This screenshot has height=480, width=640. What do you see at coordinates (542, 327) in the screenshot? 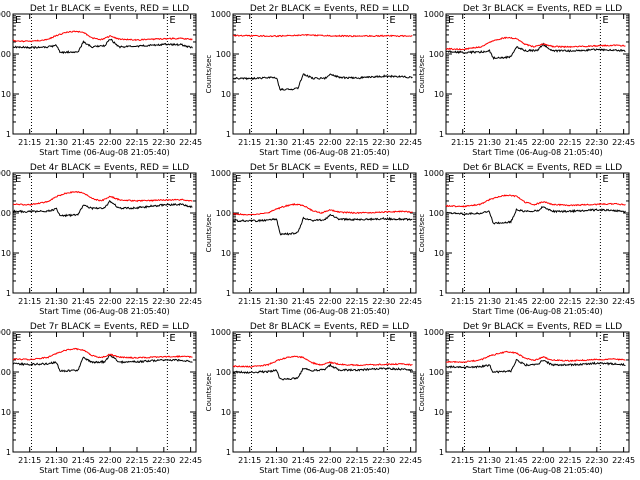
I see `panel-title: Det 9r BLACK = Events, RED = LLD` at bounding box center [542, 327].